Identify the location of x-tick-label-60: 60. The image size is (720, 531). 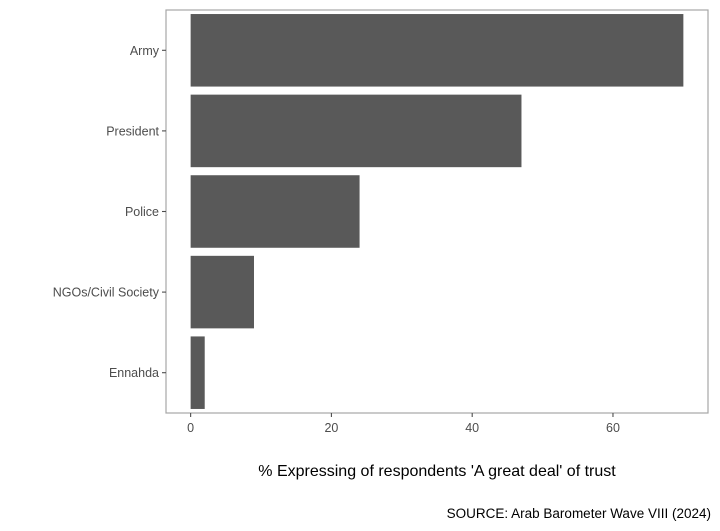
(613, 428).